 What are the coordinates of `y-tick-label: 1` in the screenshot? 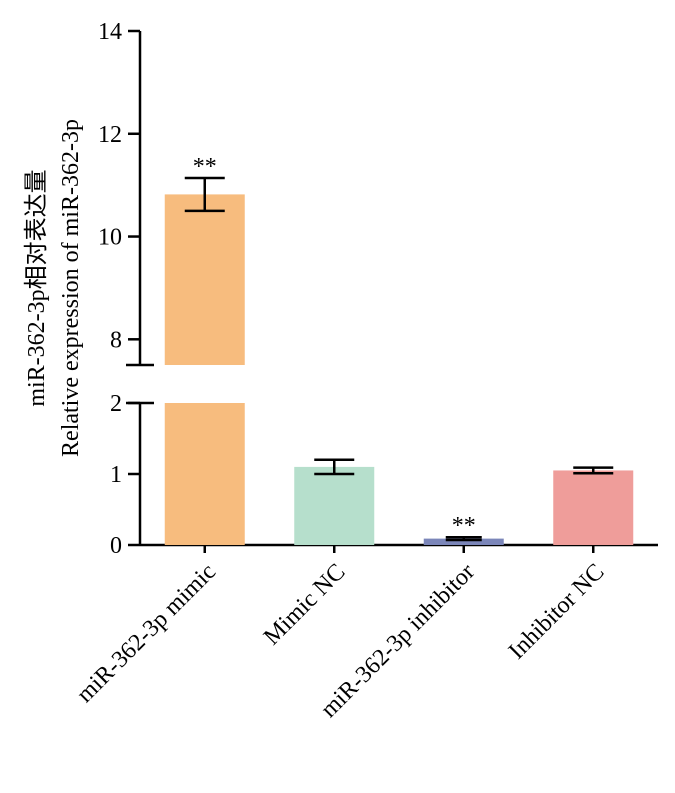 It's located at (116, 475).